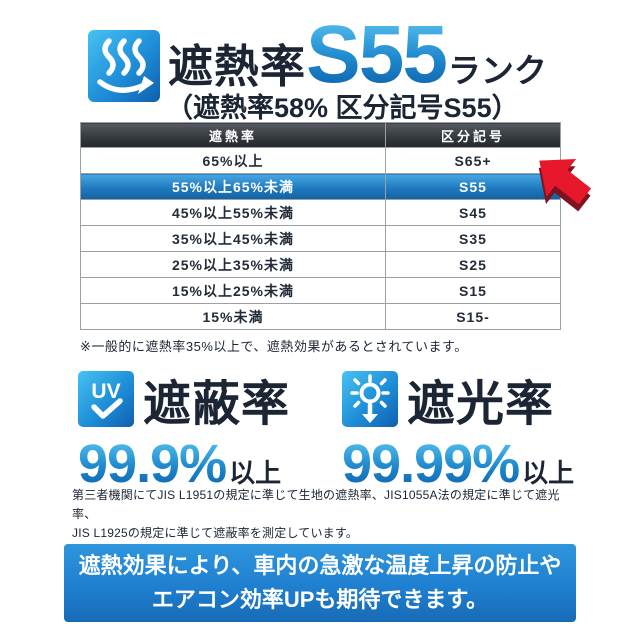  Describe the element at coordinates (377, 54) in the screenshot. I see `title-rank: S55` at that location.